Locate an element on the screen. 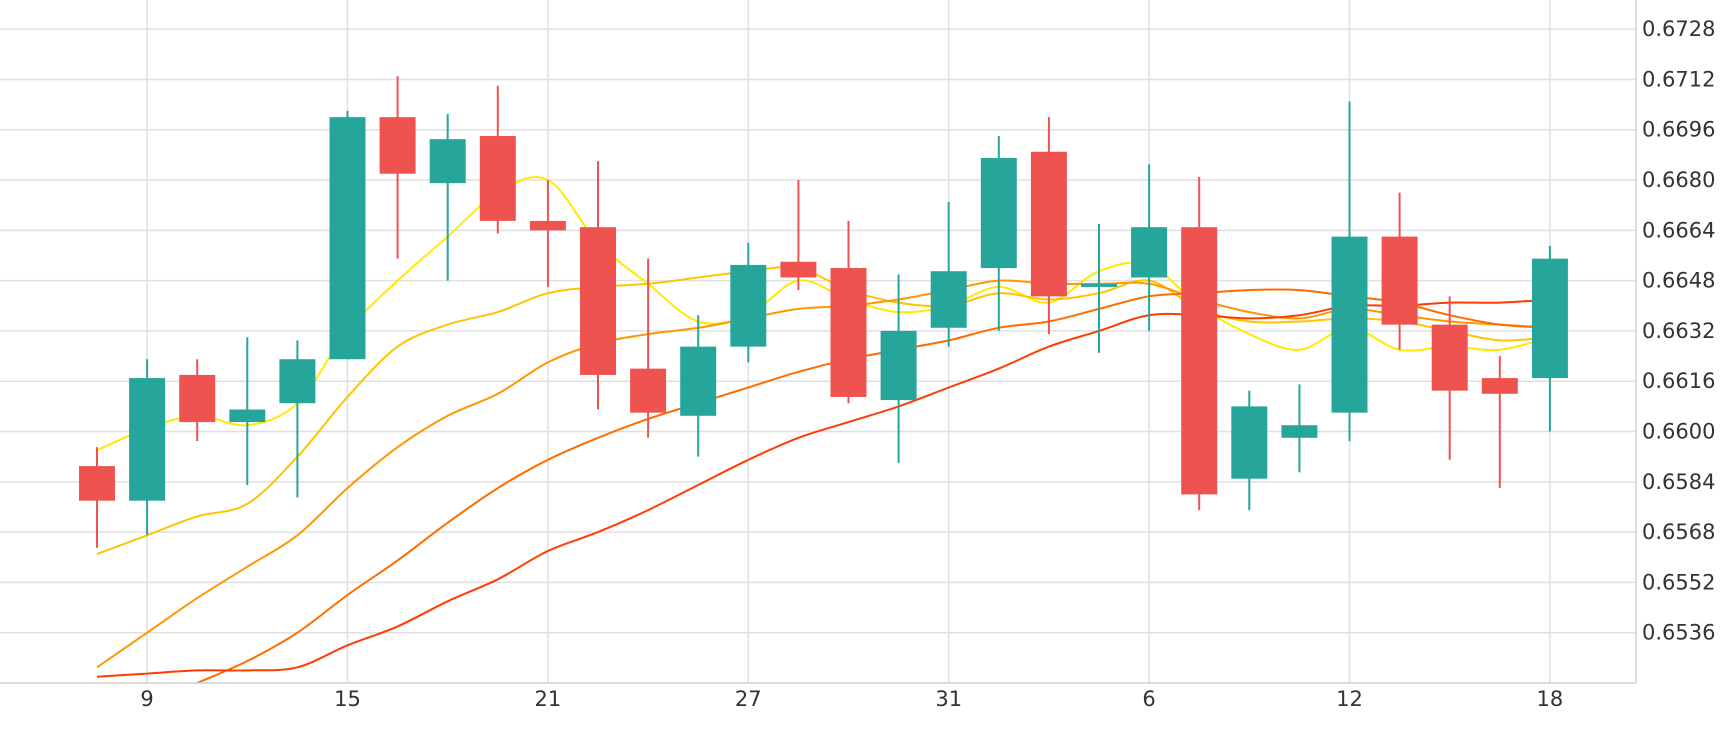 This screenshot has height=730, width=1730. y-tick-label: 0.6584 is located at coordinates (1678, 482).